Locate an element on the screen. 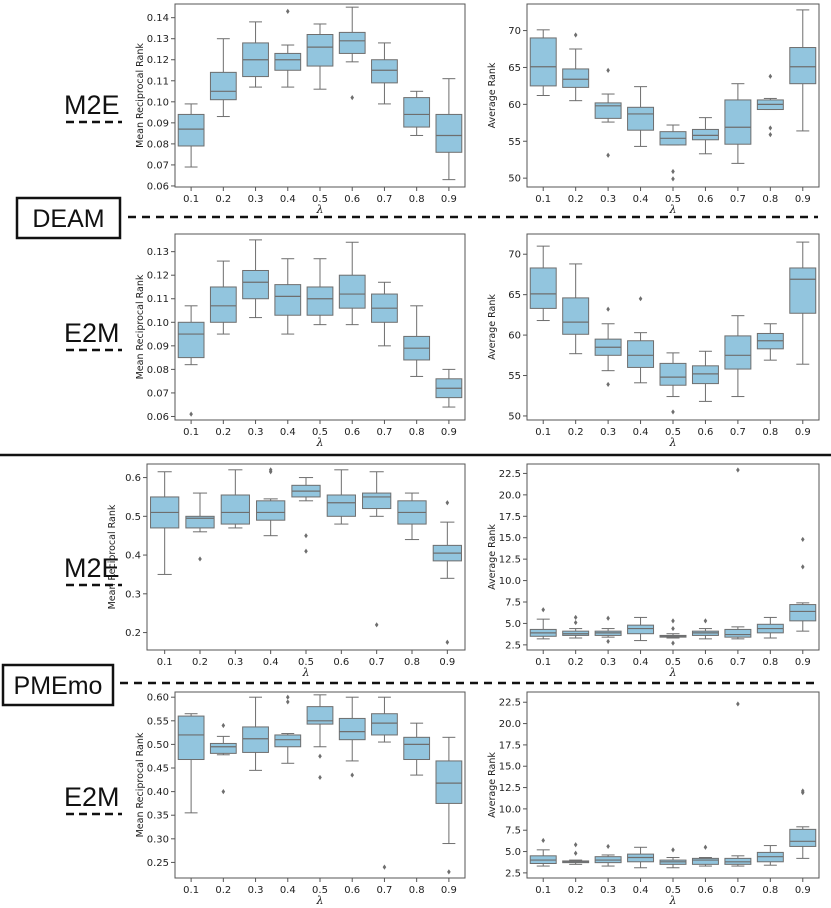 The width and height of the screenshot is (831, 908). y-axis-label: Average Rank is located at coordinates (492, 95).